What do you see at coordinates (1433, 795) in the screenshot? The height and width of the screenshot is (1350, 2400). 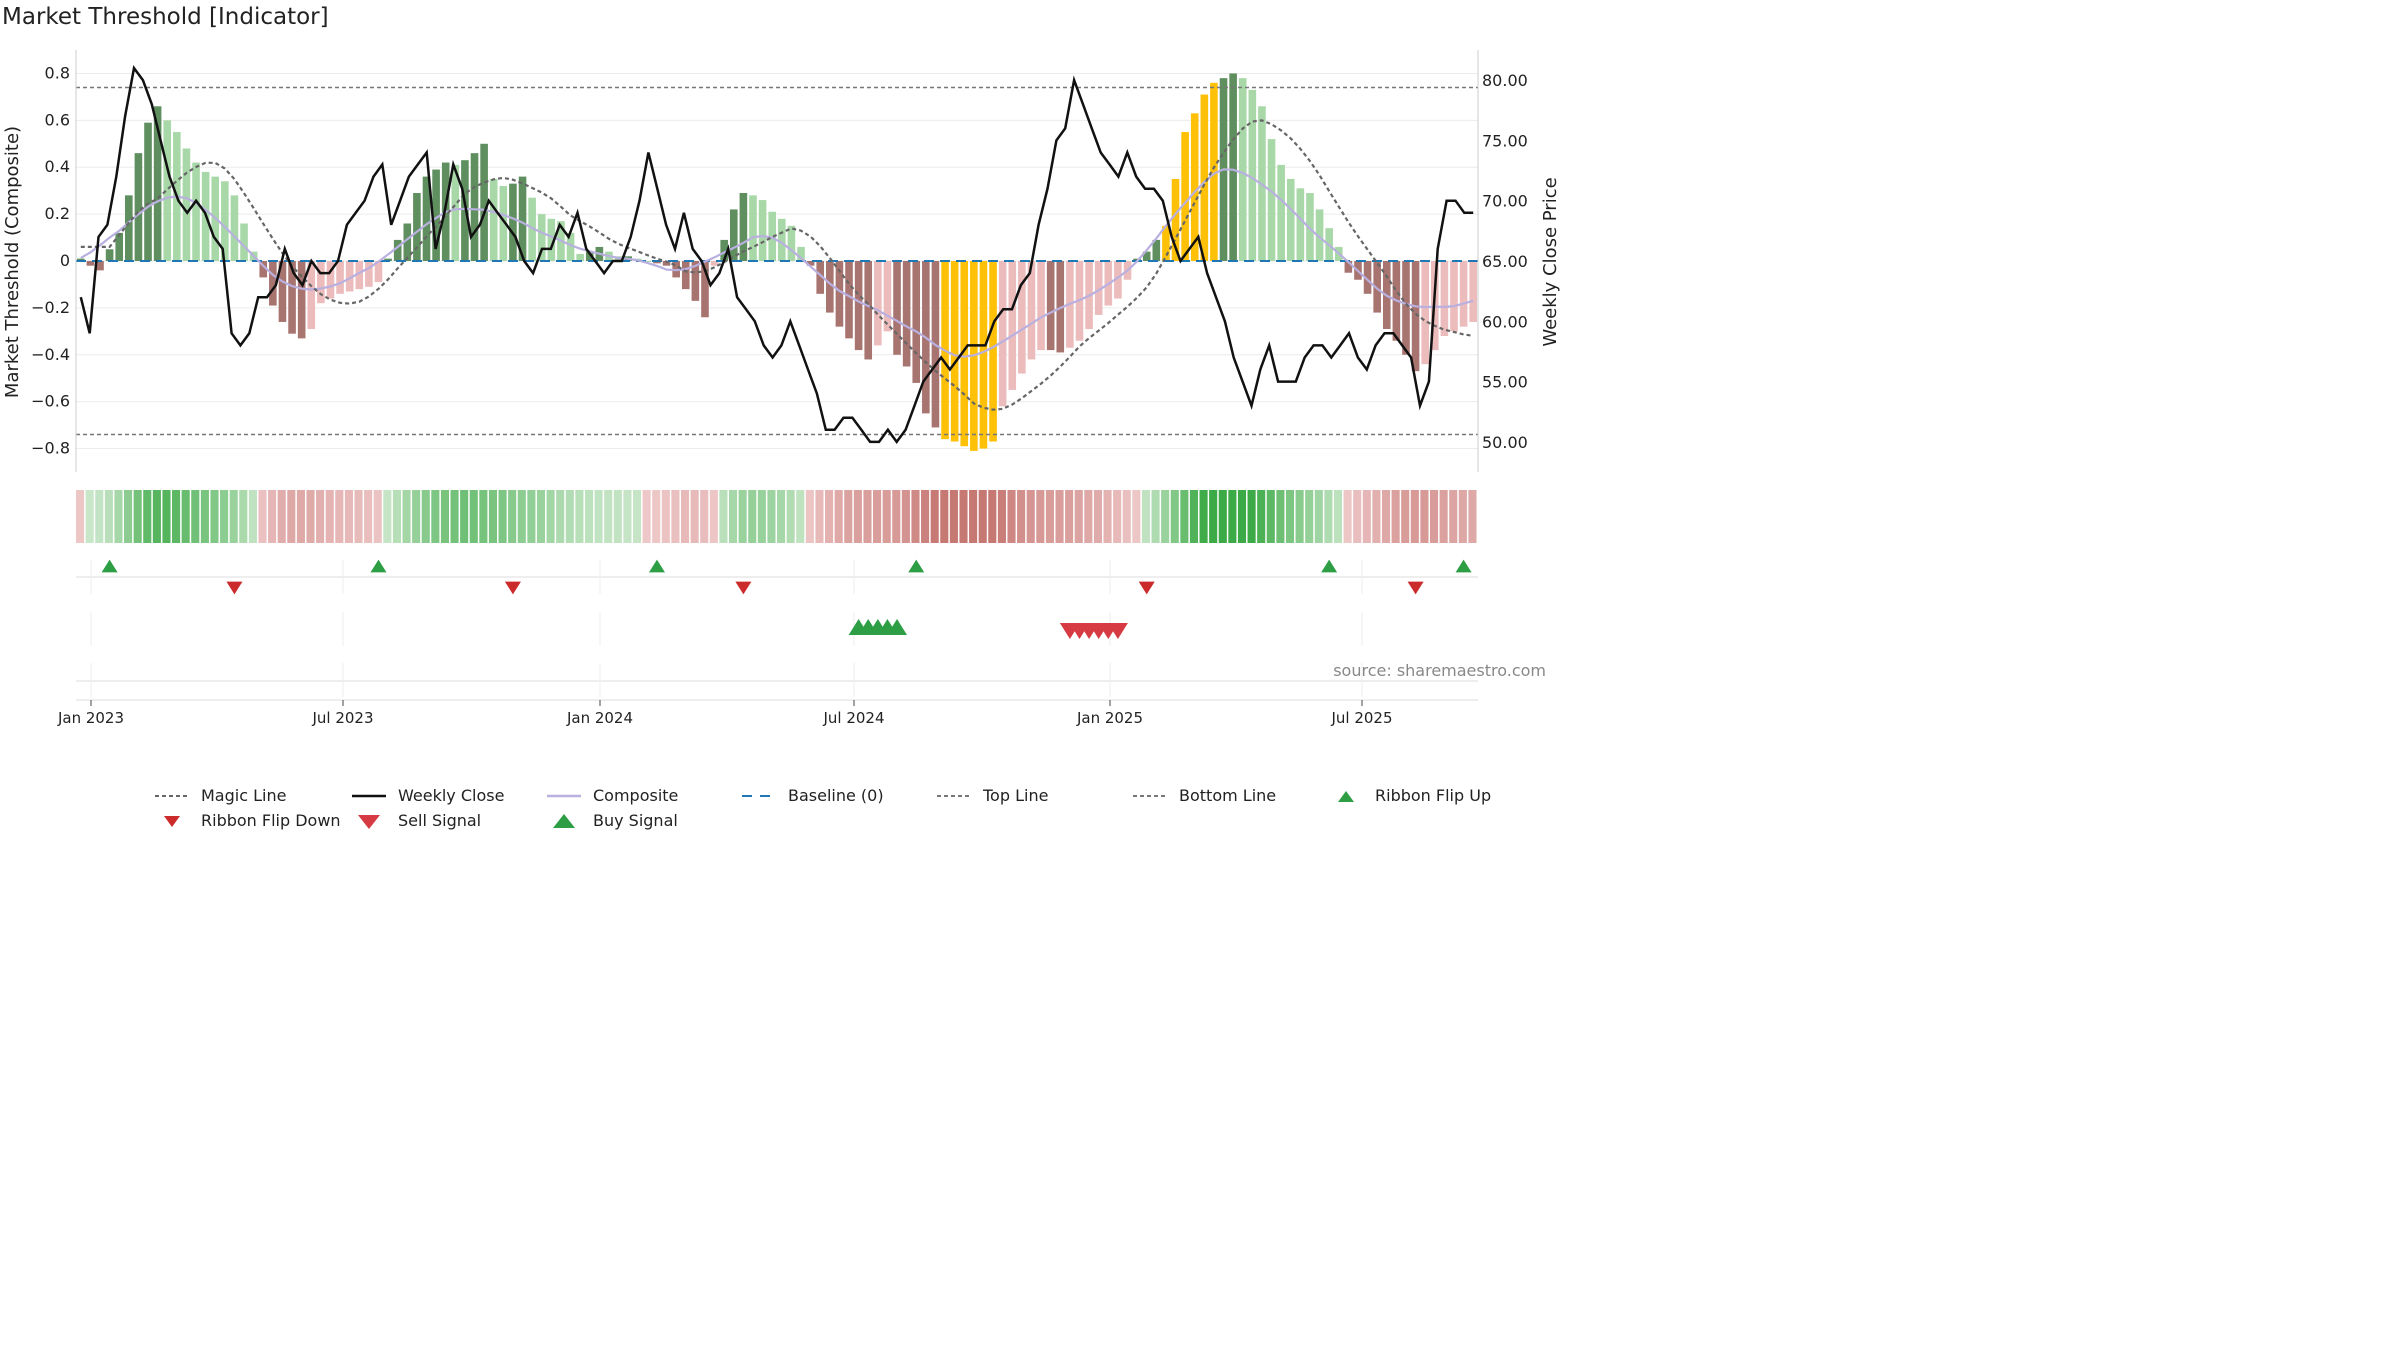 I see `legend-label: Ribbon Flip Up` at bounding box center [1433, 795].